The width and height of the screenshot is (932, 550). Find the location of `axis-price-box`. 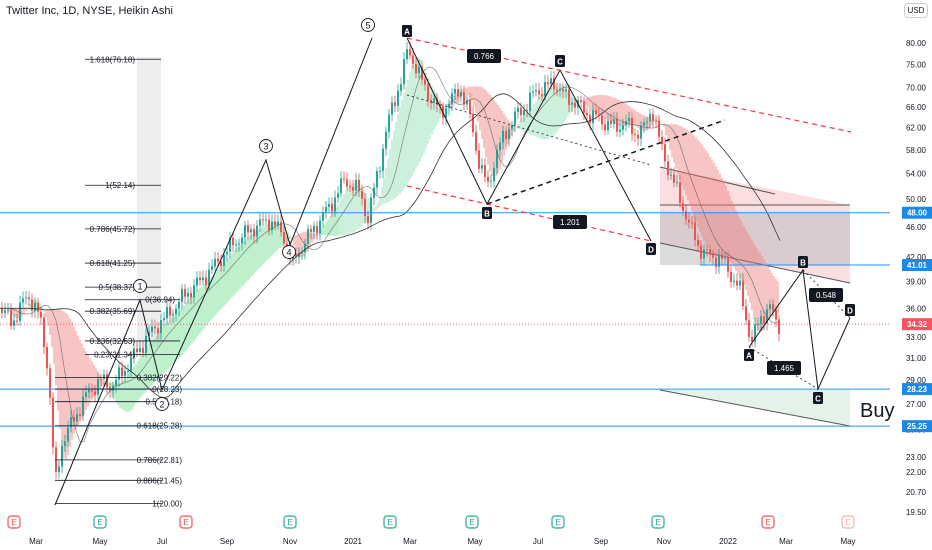

axis-price-box is located at coordinates (917, 389).